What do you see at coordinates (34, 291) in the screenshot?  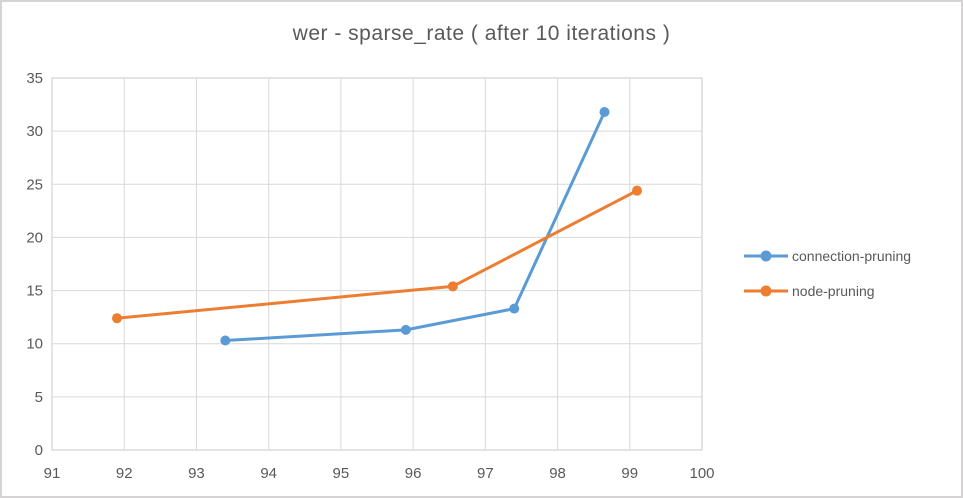 I see `y-tick-label: 15` at bounding box center [34, 291].